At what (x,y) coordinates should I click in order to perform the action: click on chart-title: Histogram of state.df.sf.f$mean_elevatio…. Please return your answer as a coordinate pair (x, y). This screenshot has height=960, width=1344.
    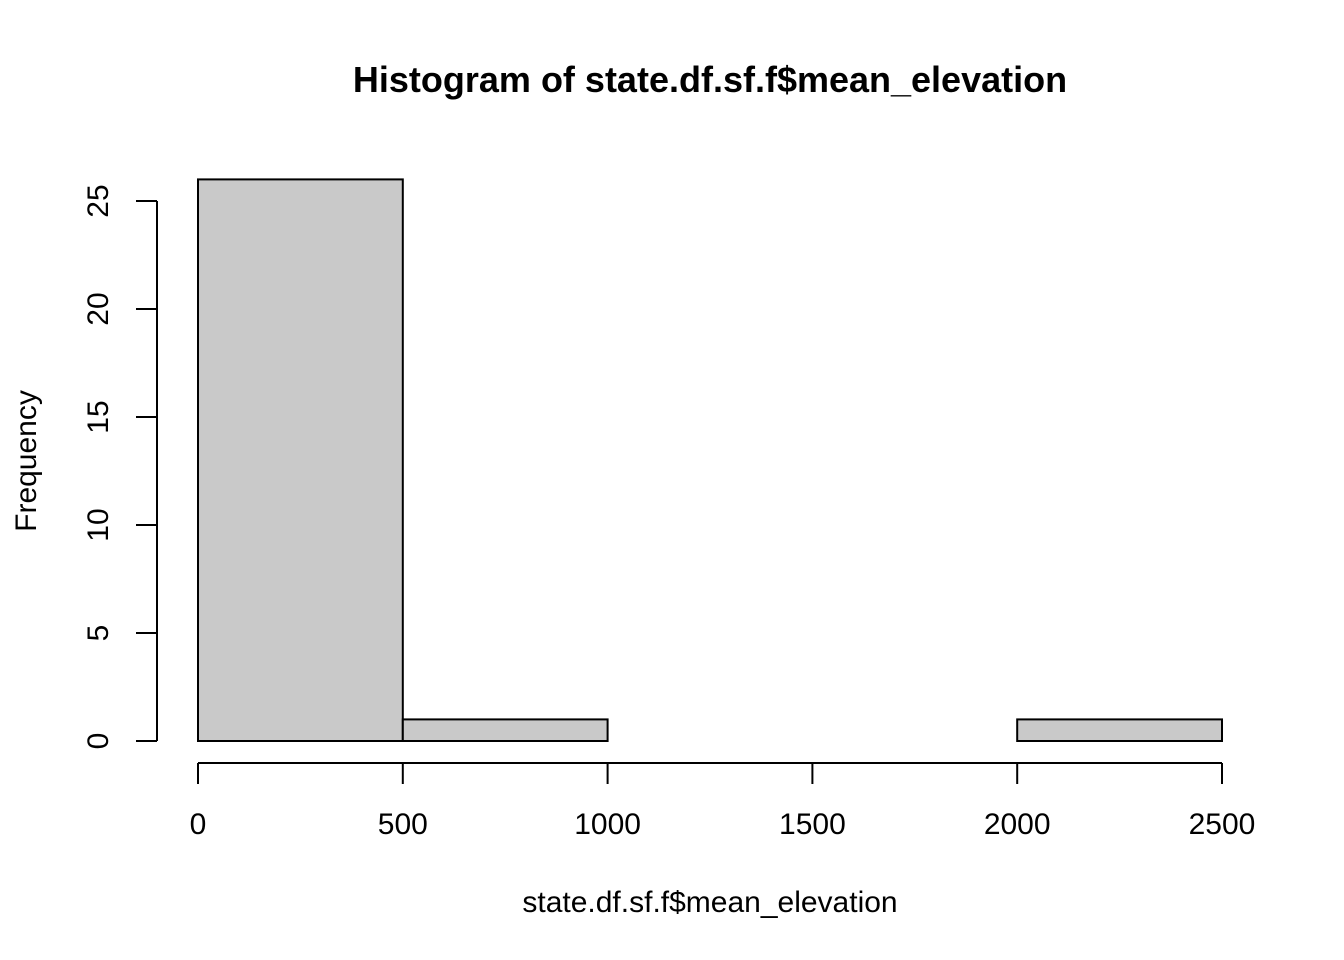
    Looking at the image, I should click on (710, 79).